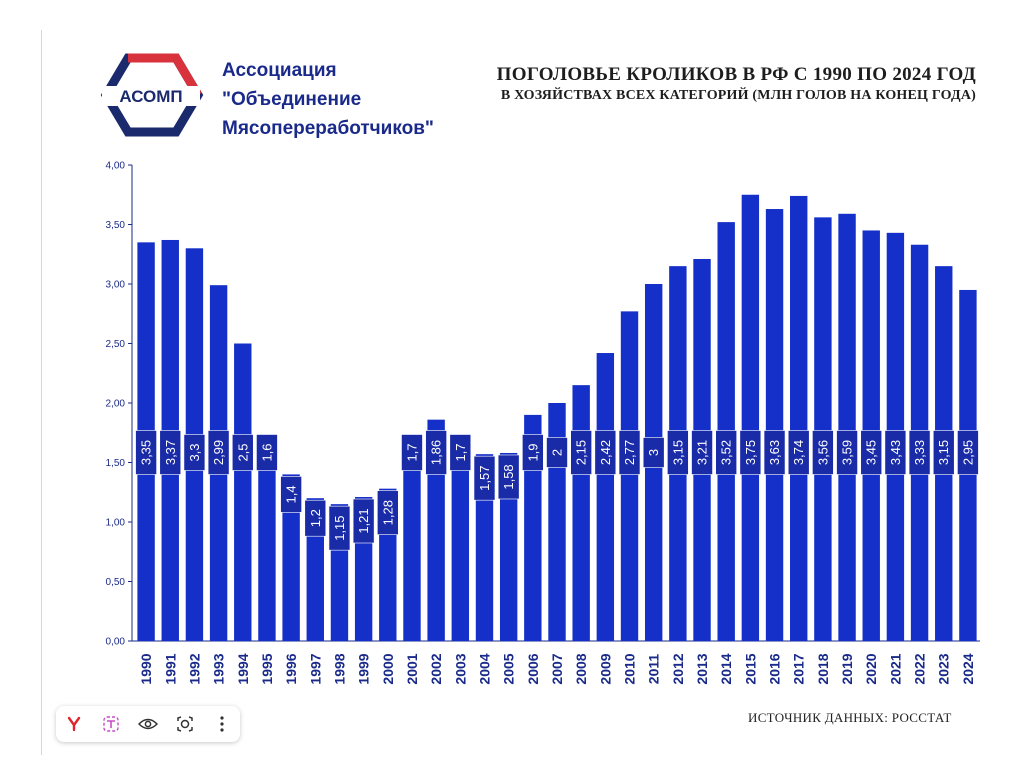 This screenshot has height=767, width=1024. Describe the element at coordinates (116, 523) in the screenshot. I see `y-tick-label: 1,00` at that location.